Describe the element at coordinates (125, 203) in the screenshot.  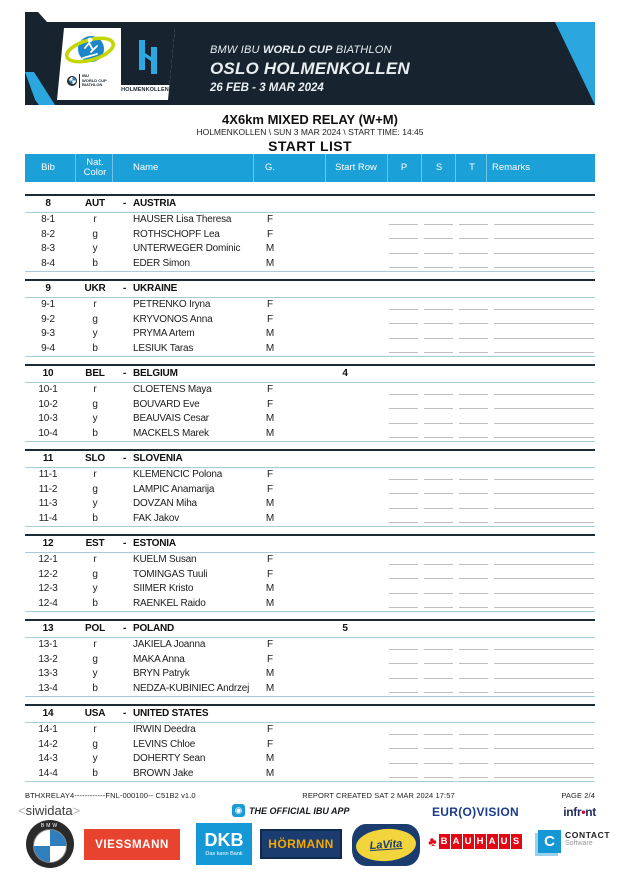
I see `team-dash: -` at that location.